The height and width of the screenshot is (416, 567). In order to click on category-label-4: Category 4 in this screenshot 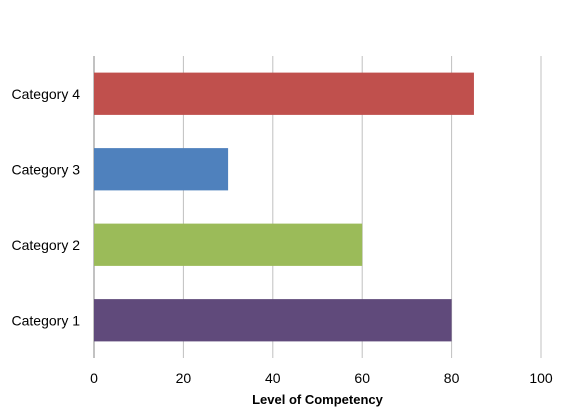, I will do `click(46, 94)`.